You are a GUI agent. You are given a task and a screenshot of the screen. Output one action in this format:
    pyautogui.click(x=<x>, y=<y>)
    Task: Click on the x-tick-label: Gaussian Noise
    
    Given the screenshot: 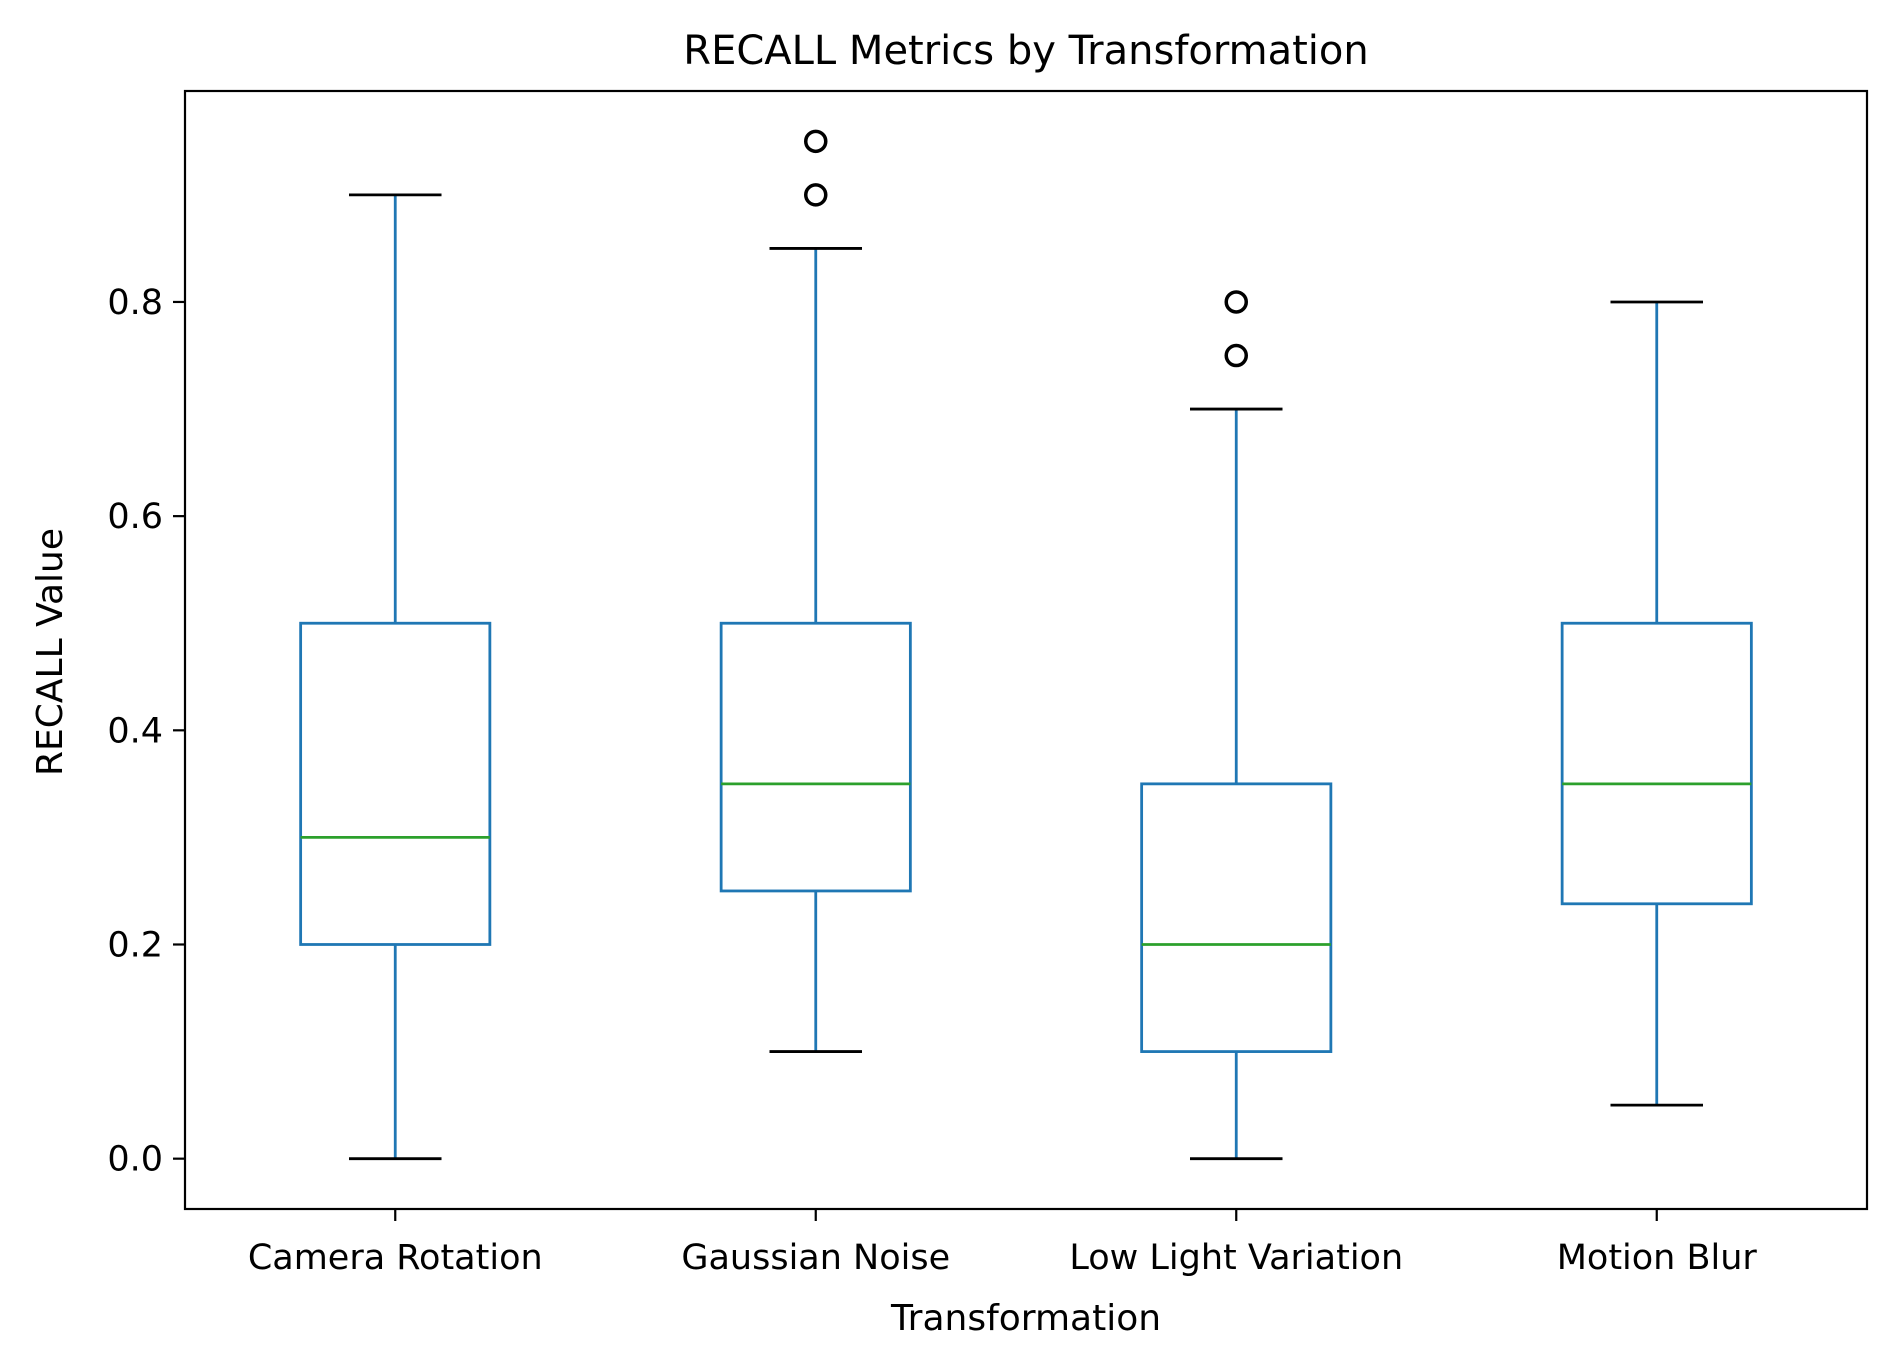 What is the action you would take?
    pyautogui.click(x=815, y=1258)
    